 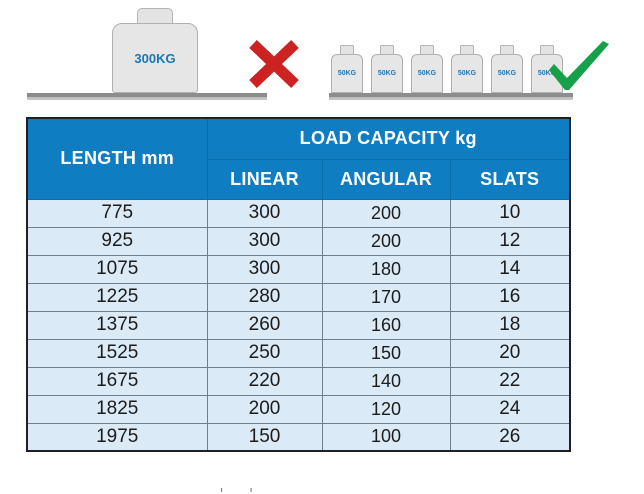 I want to click on cell-slats: 16, so click(x=510, y=297).